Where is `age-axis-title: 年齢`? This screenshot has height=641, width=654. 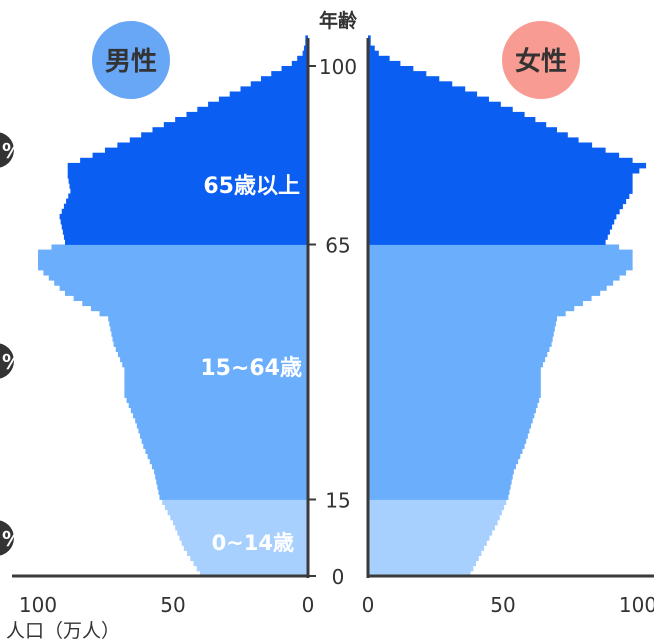 age-axis-title: 年齢 is located at coordinates (338, 20).